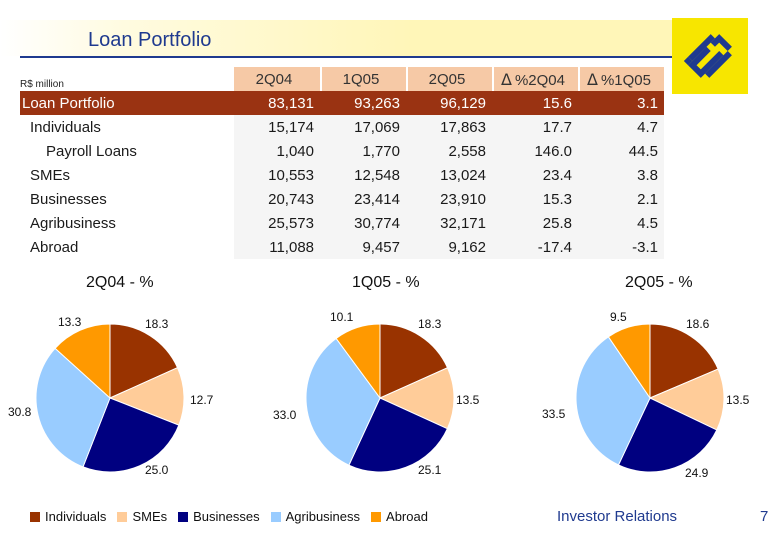 The width and height of the screenshot is (780, 540). I want to click on table-row: SMEs 10,553 12,548 13,024 23.4 3.8, so click(342, 175).